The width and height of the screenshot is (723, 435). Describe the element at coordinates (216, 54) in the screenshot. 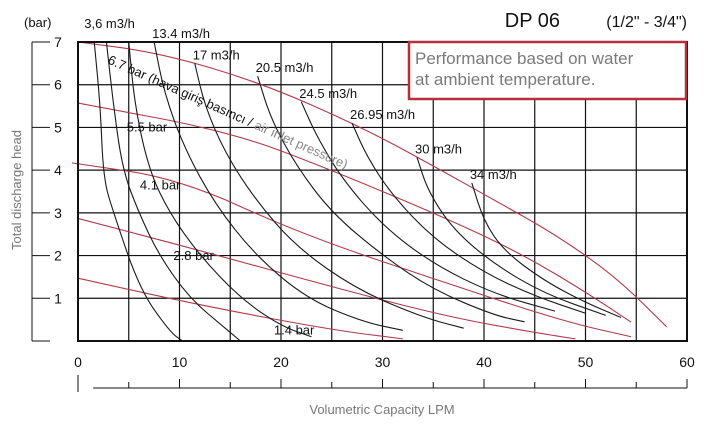

I see `air-curve-label: 17 m3/h` at that location.